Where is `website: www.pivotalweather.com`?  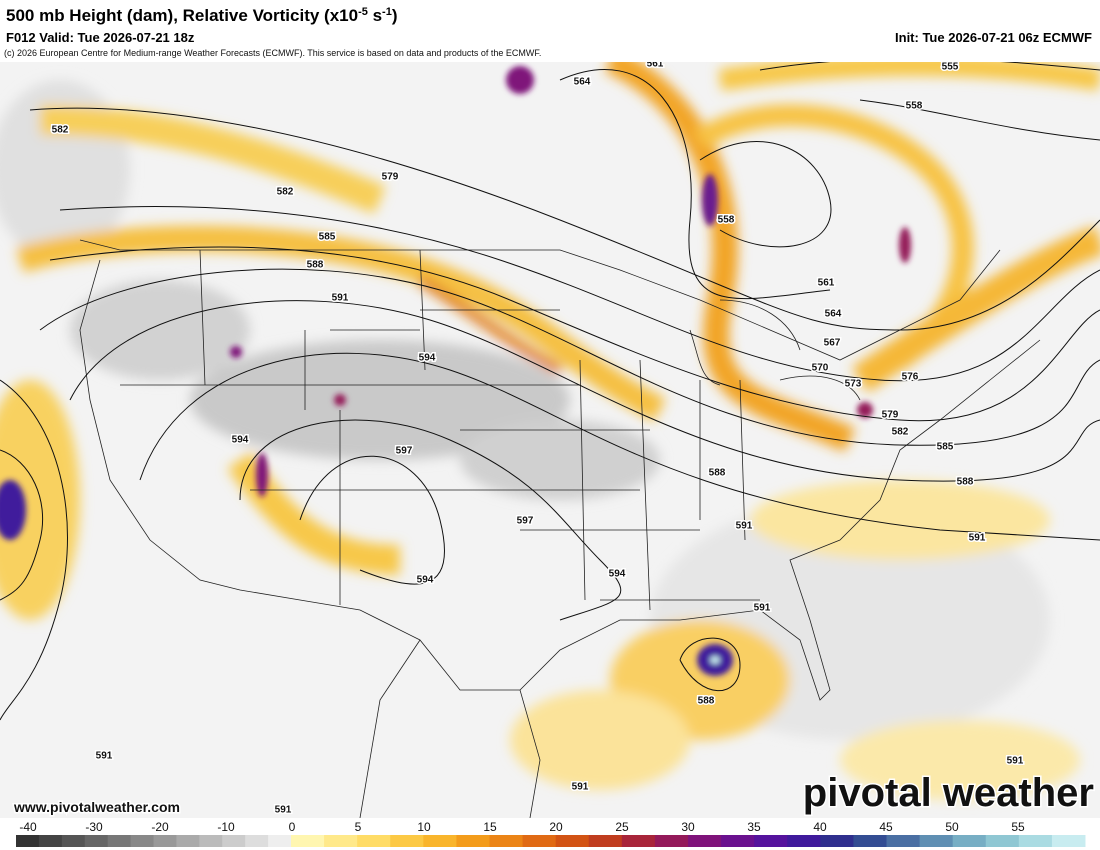
website: www.pivotalweather.com is located at coordinates (96, 807).